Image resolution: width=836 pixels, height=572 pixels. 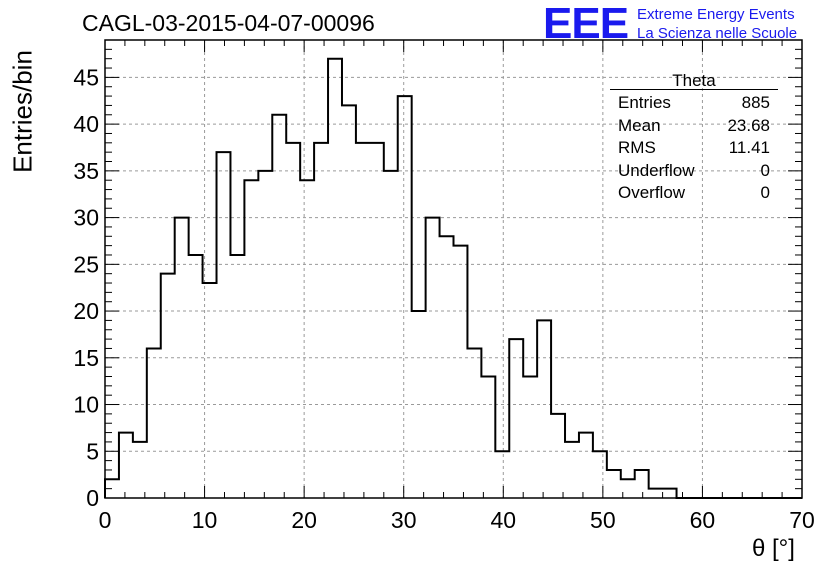 What do you see at coordinates (86, 171) in the screenshot?
I see `y-tick-label: 35` at bounding box center [86, 171].